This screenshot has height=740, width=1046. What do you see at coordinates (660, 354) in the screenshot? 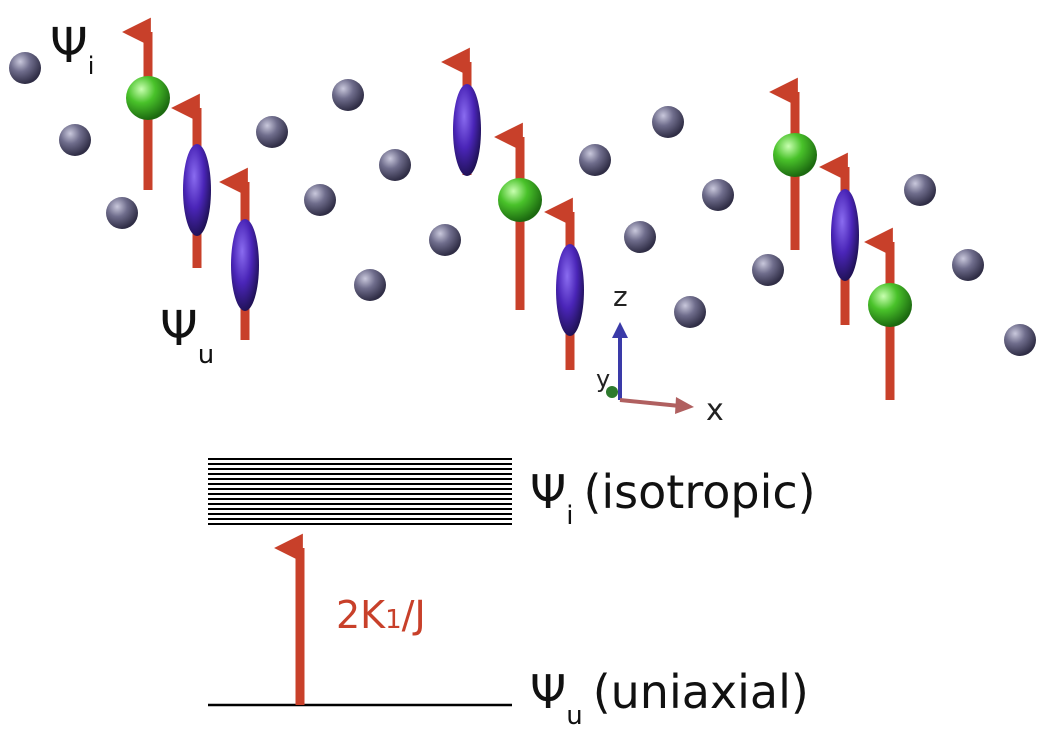
I see `coordinate-axes: z y x` at bounding box center [660, 354].